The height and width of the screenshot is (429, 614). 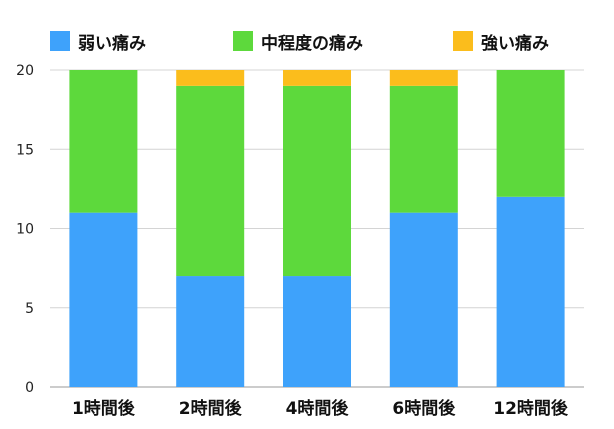 I want to click on legend-swatch-severe, so click(x=463, y=41).